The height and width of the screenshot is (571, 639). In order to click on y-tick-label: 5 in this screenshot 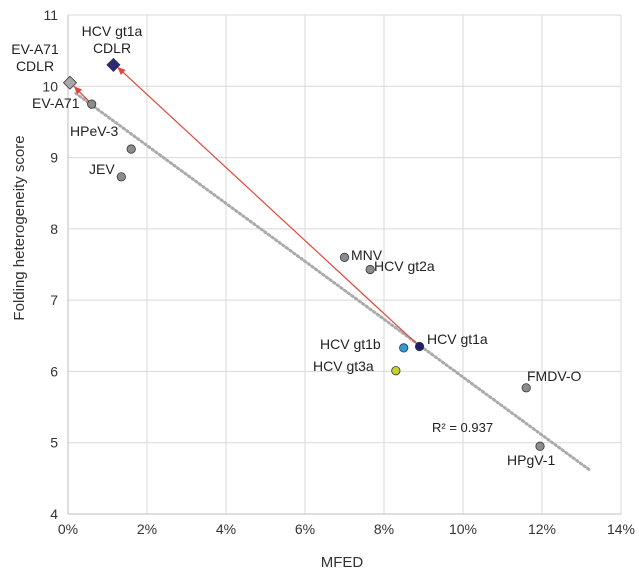, I will do `click(54, 443)`.